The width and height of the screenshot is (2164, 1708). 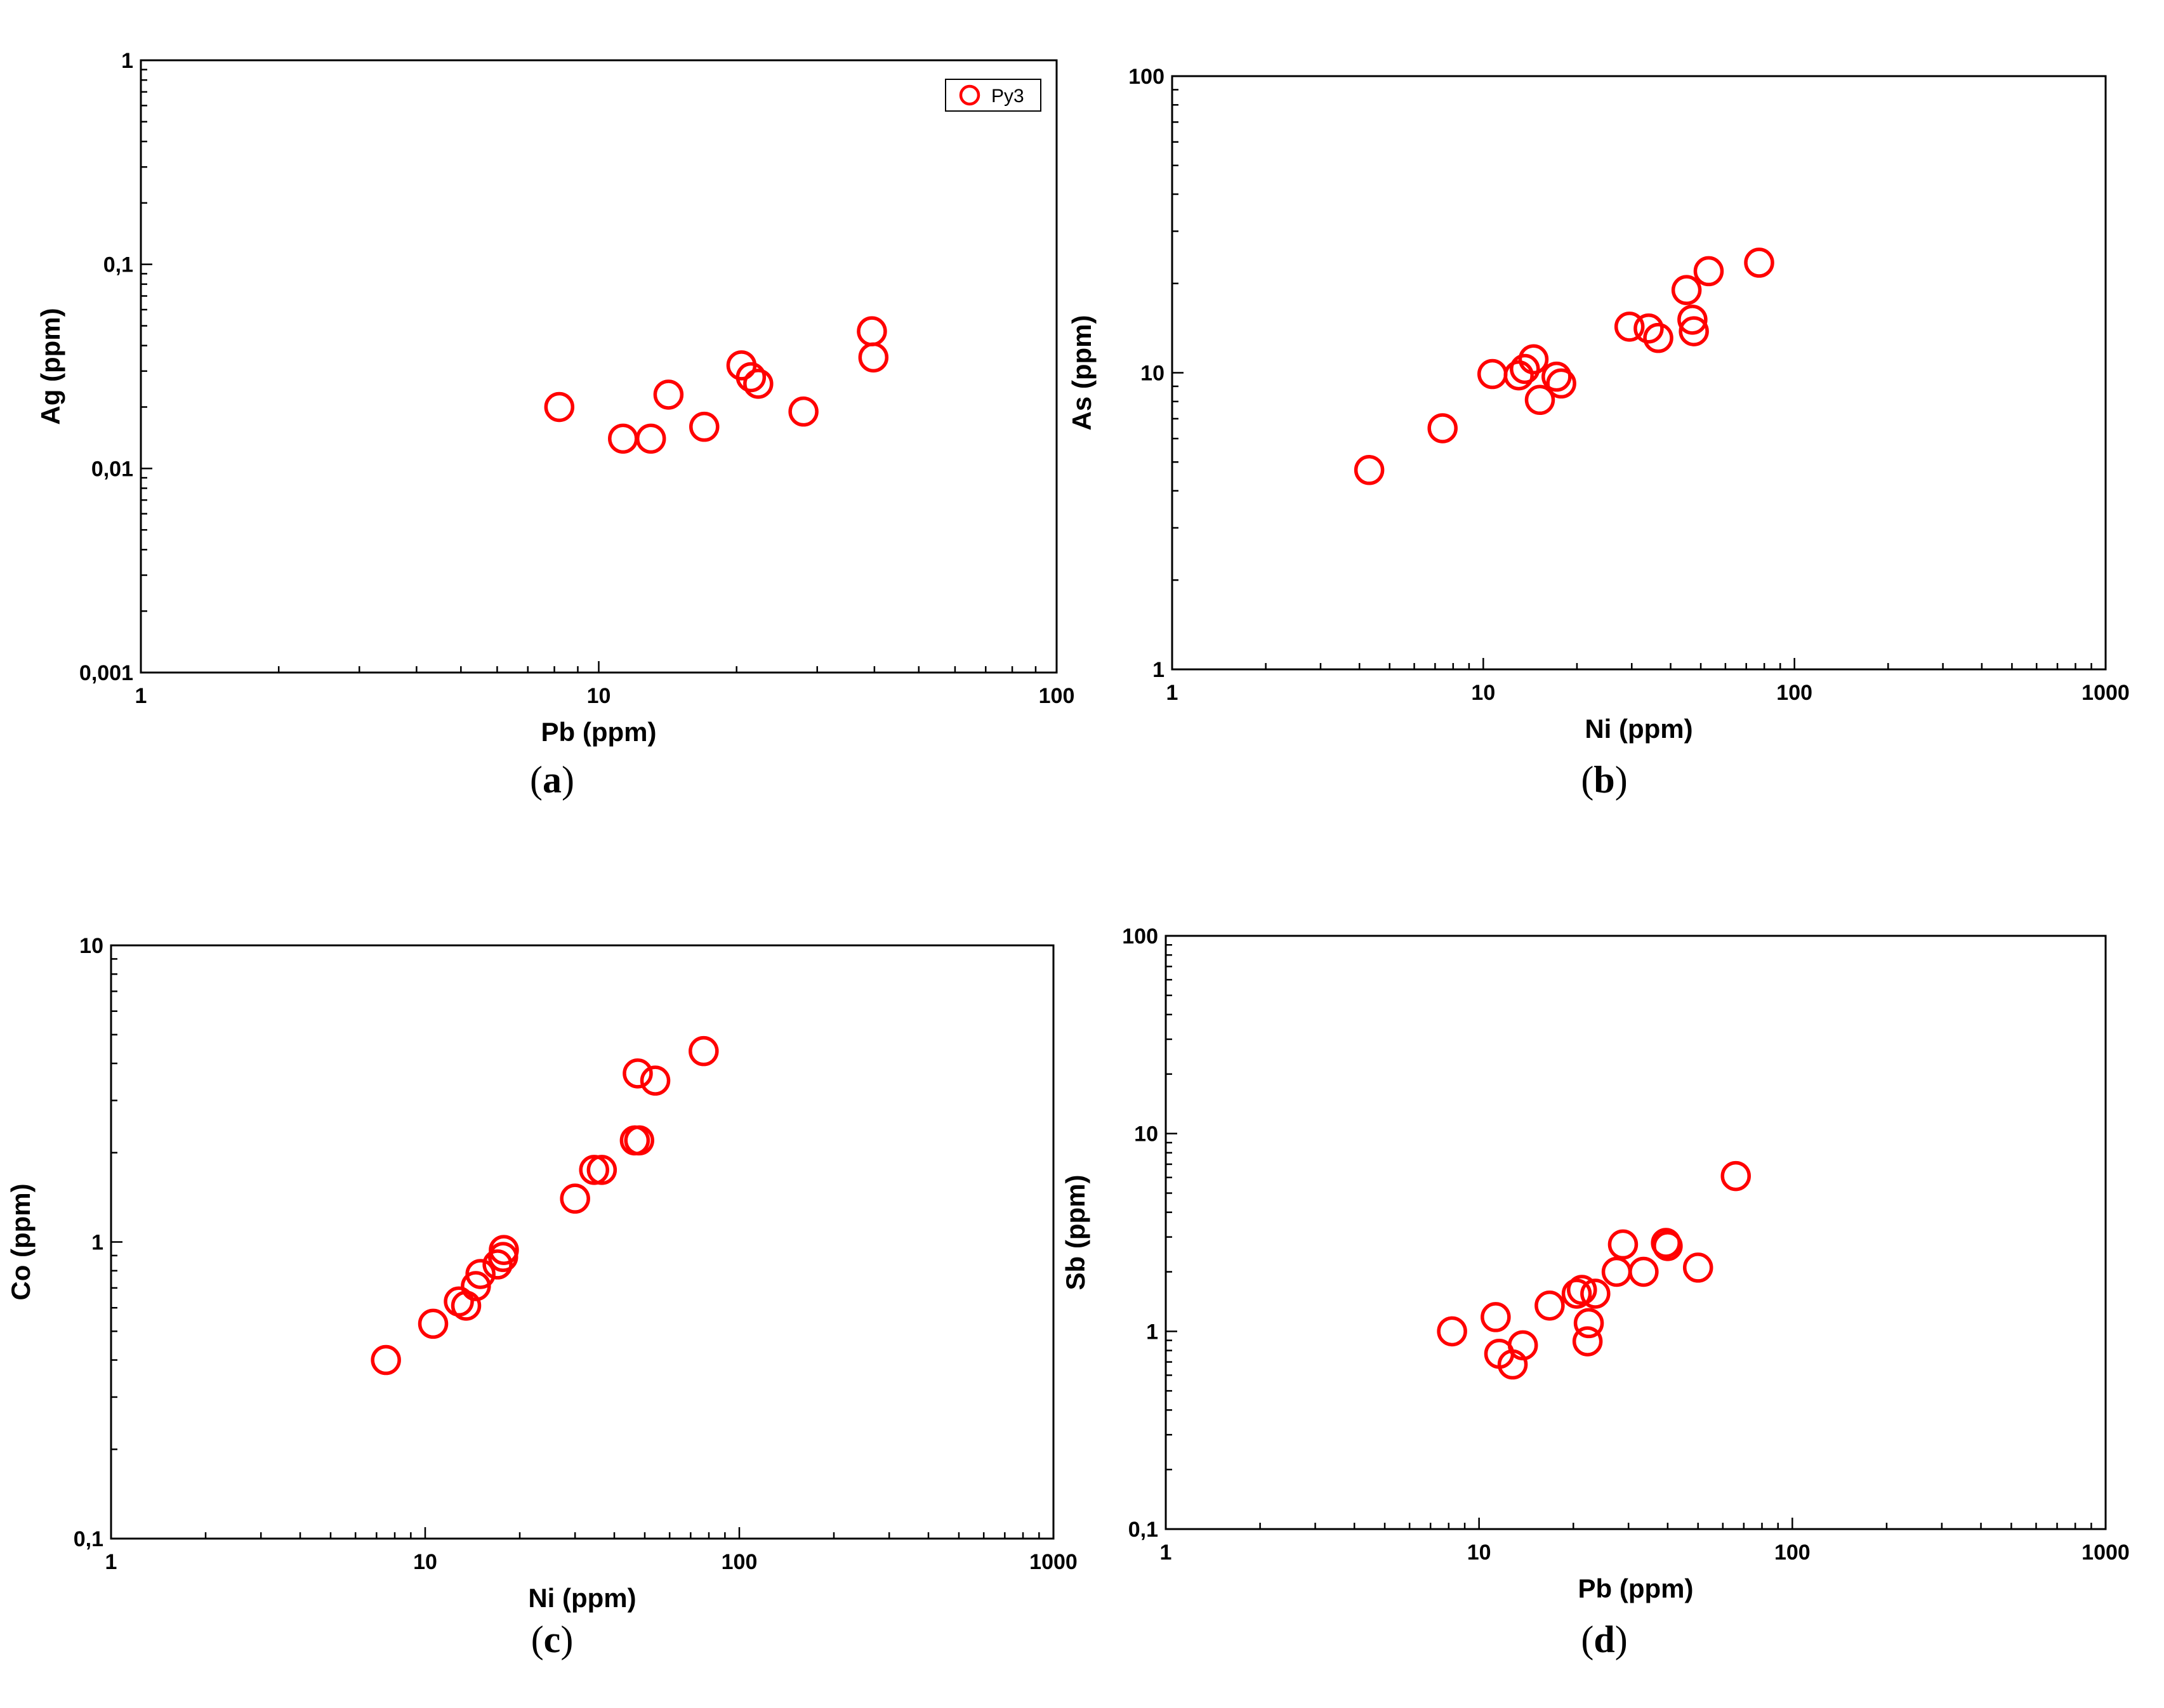 I want to click on caption-d: (d), so click(x=1604, y=1639).